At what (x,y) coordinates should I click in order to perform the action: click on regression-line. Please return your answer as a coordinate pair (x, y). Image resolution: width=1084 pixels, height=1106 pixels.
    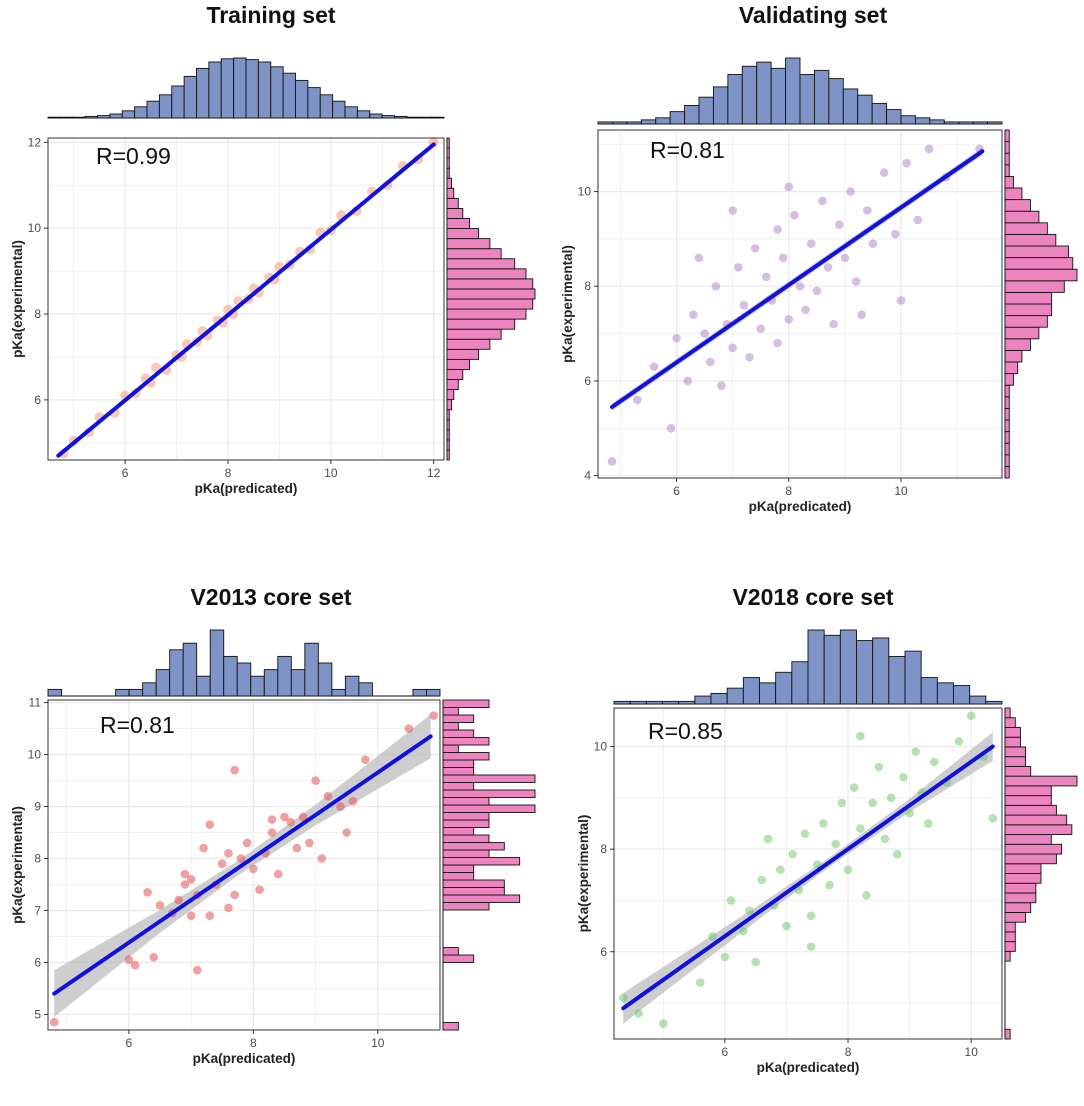
    Looking at the image, I should click on (797, 279).